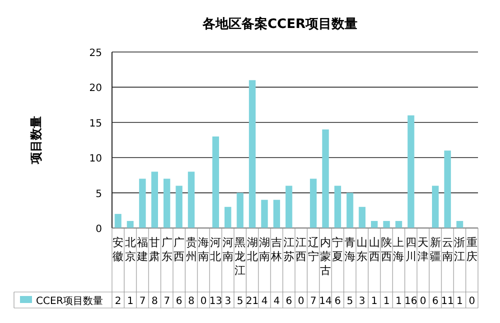 The width and height of the screenshot is (500, 323). What do you see at coordinates (350, 249) in the screenshot?
I see `x-tick-label: 青海` at bounding box center [350, 249].